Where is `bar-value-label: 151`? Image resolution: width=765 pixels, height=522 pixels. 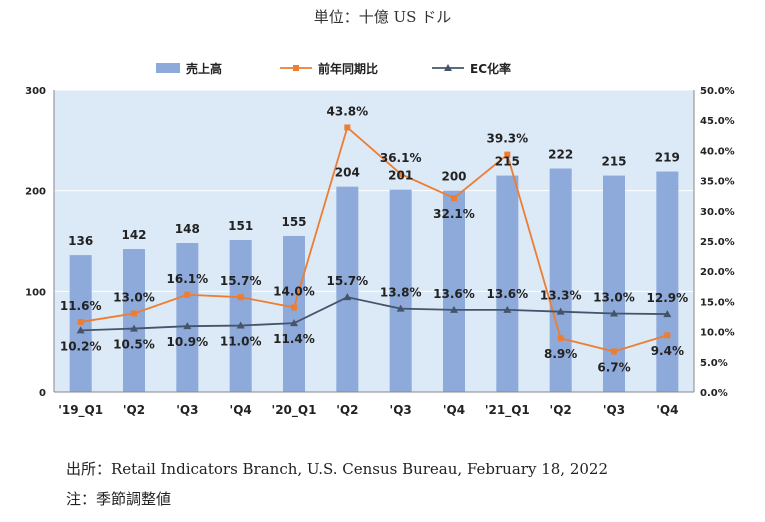
bar-value-label: 151 is located at coordinates (240, 226).